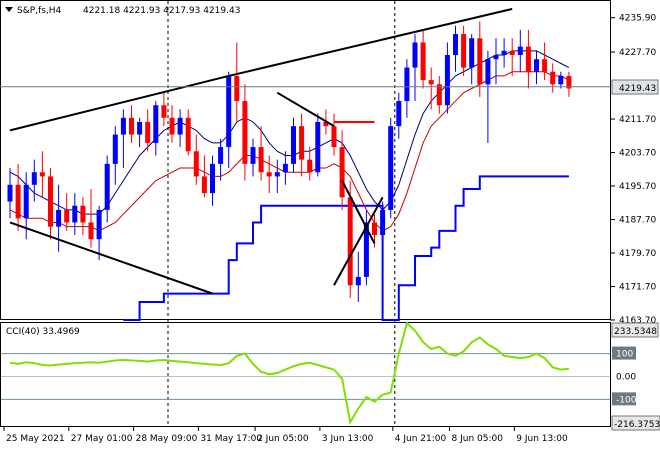 Image resolution: width=660 pixels, height=450 pixels. Describe the element at coordinates (35, 439) in the screenshot. I see `time-tick-label: 25 May 2021` at that location.